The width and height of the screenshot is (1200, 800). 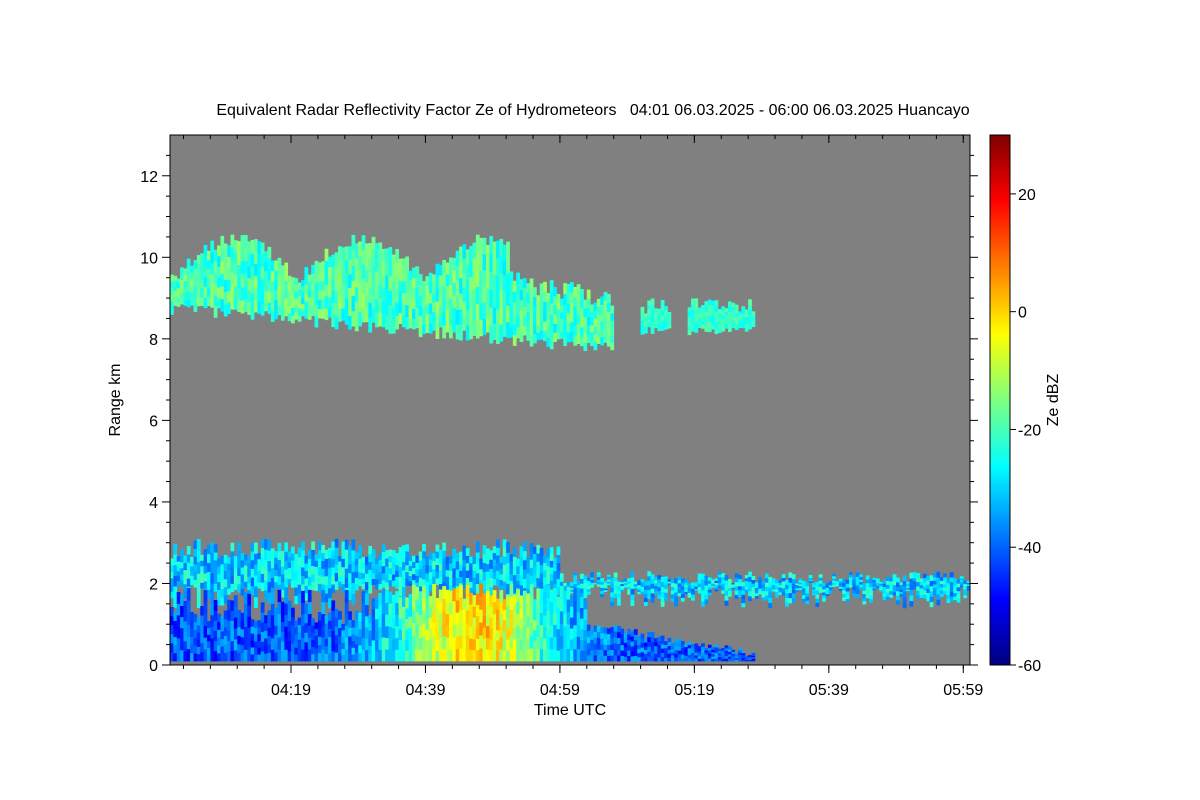 What do you see at coordinates (1000, 400) in the screenshot?
I see `colorbar-gradient` at bounding box center [1000, 400].